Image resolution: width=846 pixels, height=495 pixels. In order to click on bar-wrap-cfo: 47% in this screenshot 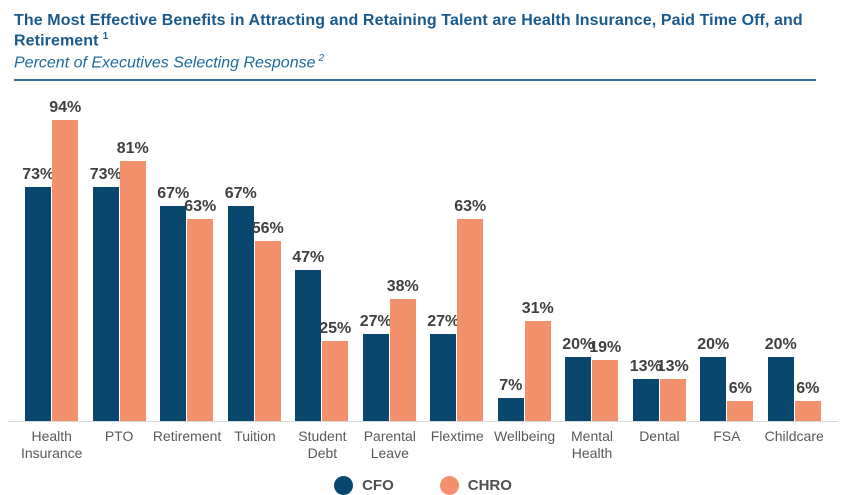, I will do `click(308, 335)`.